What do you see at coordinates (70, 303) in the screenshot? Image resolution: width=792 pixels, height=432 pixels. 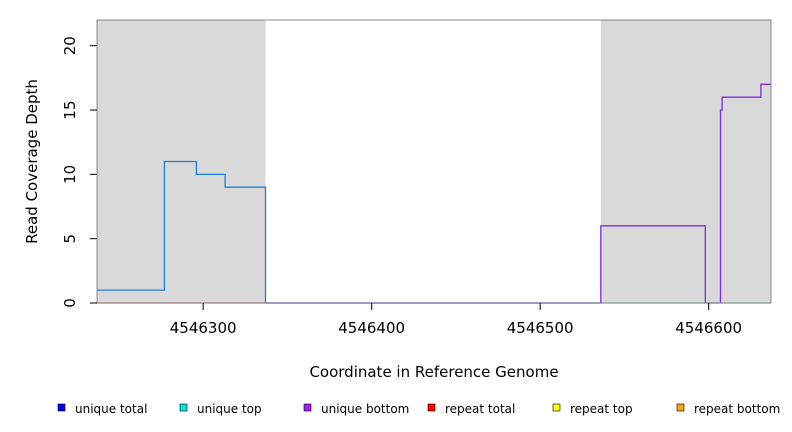 I see `y-tick-label: 0` at bounding box center [70, 303].